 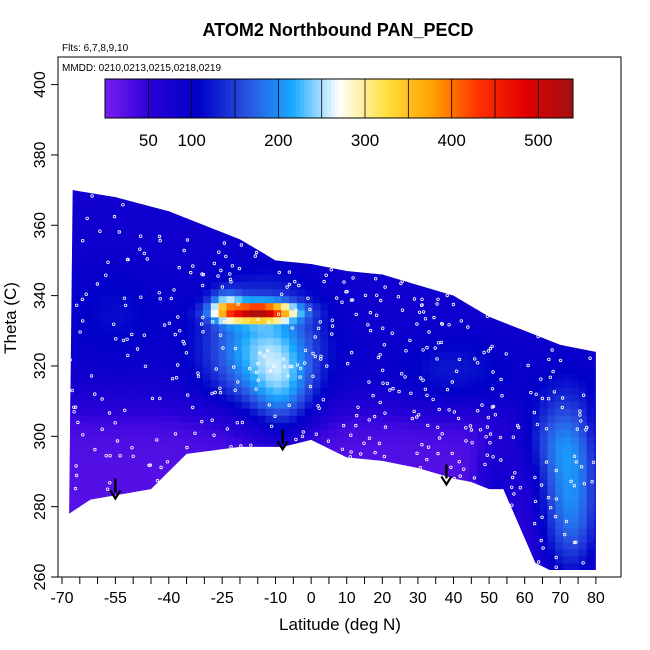 I want to click on colorbar-segment, so click(x=216, y=98).